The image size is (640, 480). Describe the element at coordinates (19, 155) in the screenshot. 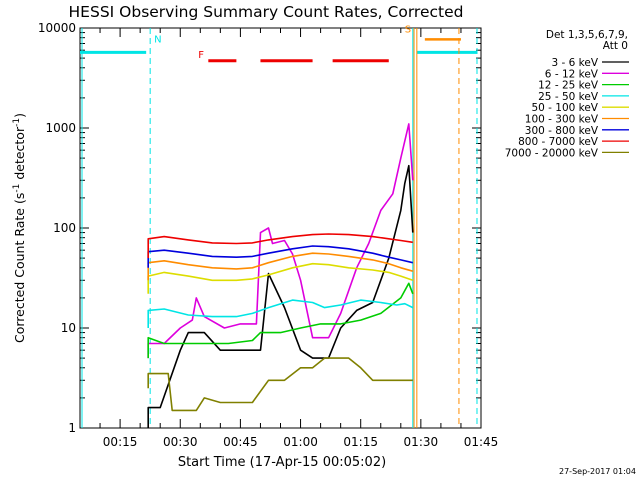

I see `y-axis-label-mid: detector` at that location.